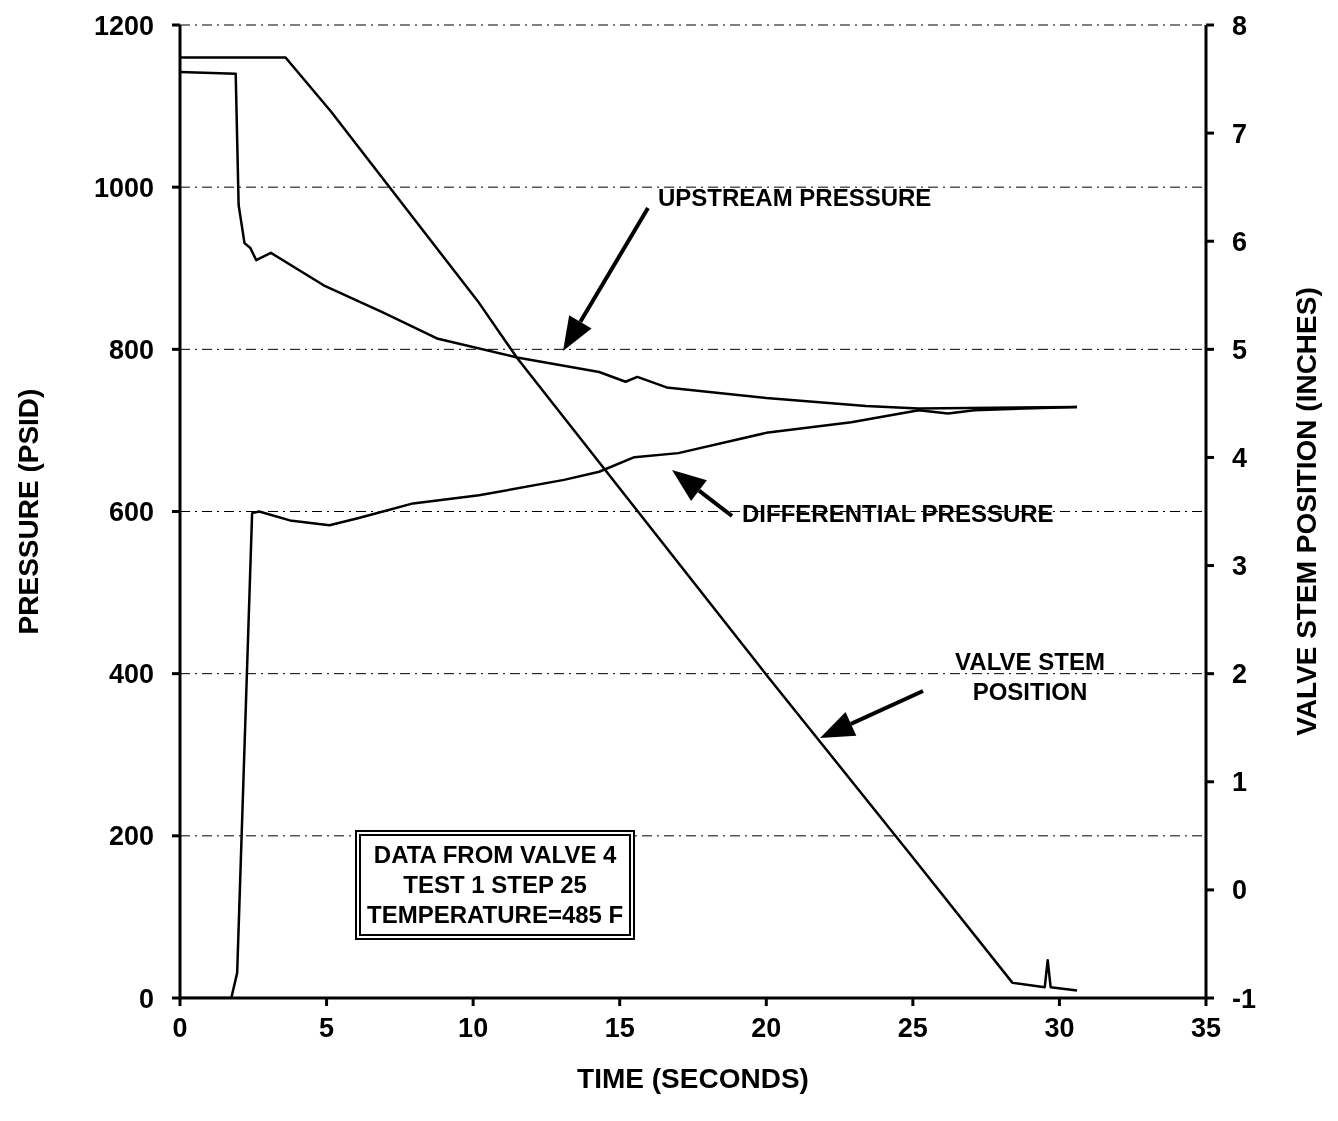 This screenshot has height=1121, width=1338. Describe the element at coordinates (1059, 1028) in the screenshot. I see `x-tick-label: 30` at that location.